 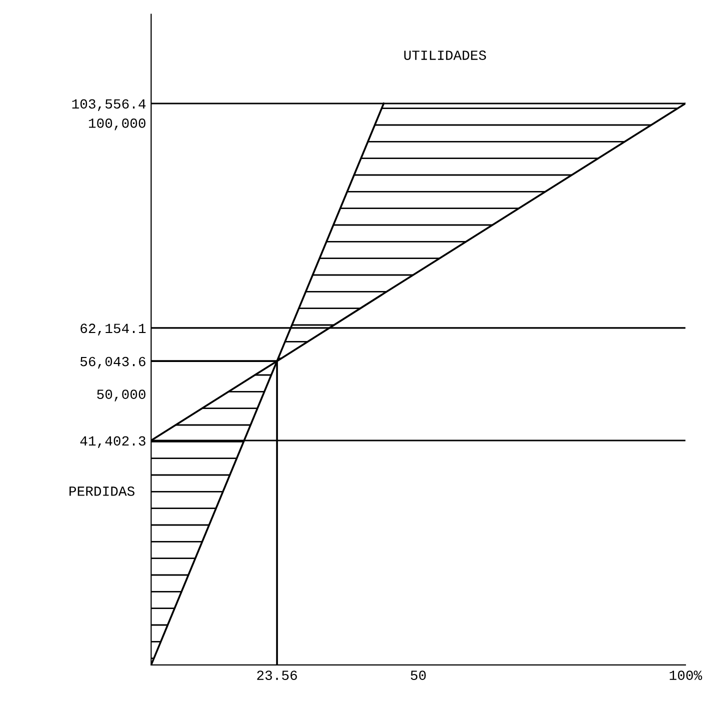 I want to click on x-tick-label: 100%, so click(x=686, y=675).